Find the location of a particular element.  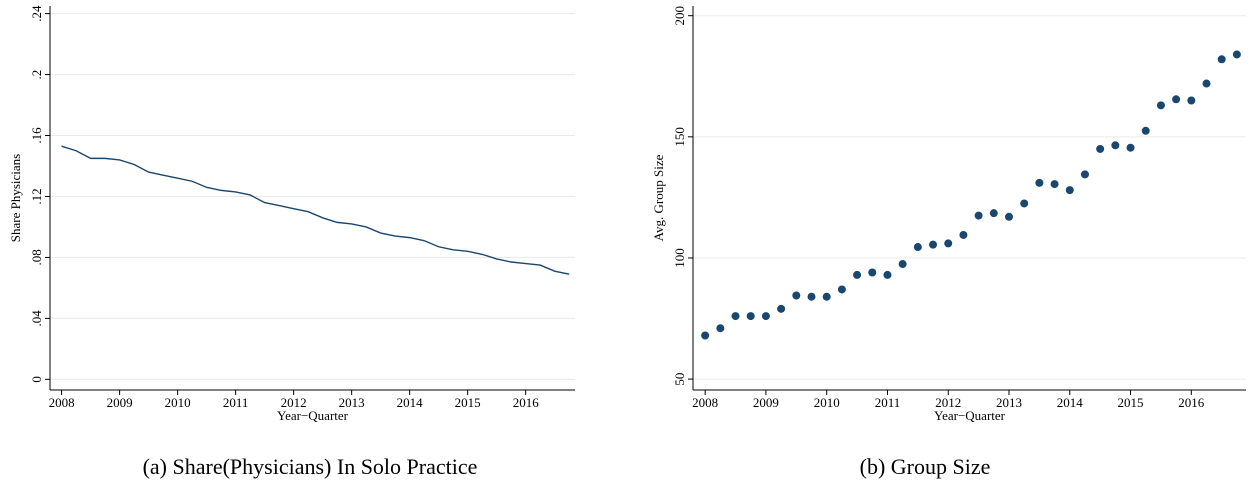

y-axis-label: Avg. Group Size is located at coordinates (658, 197).